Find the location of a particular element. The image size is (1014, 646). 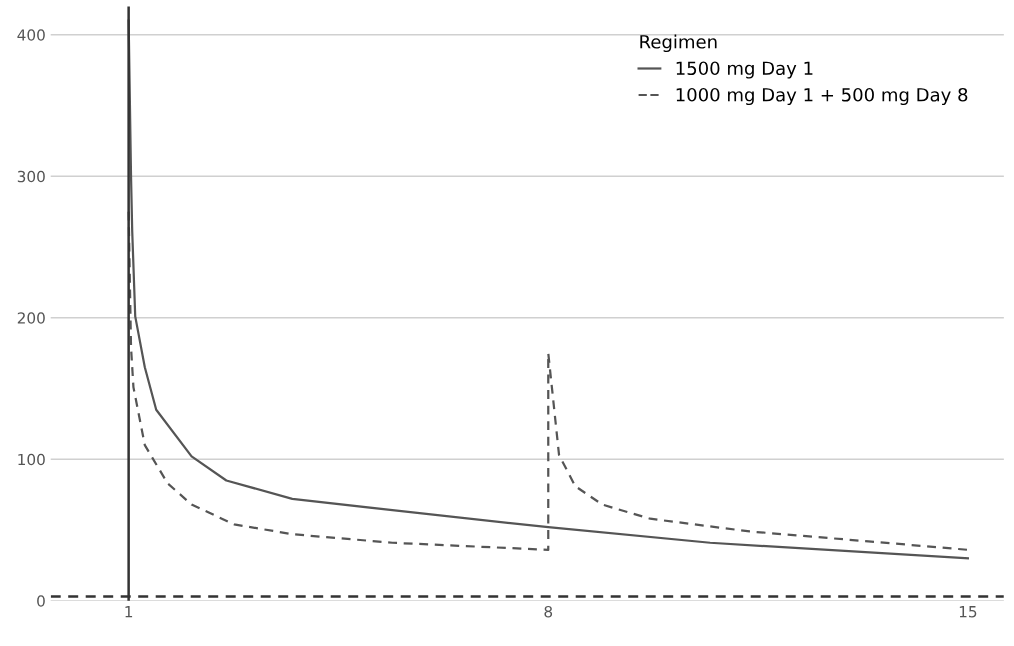

y-tick-label: 0 is located at coordinates (41, 601).